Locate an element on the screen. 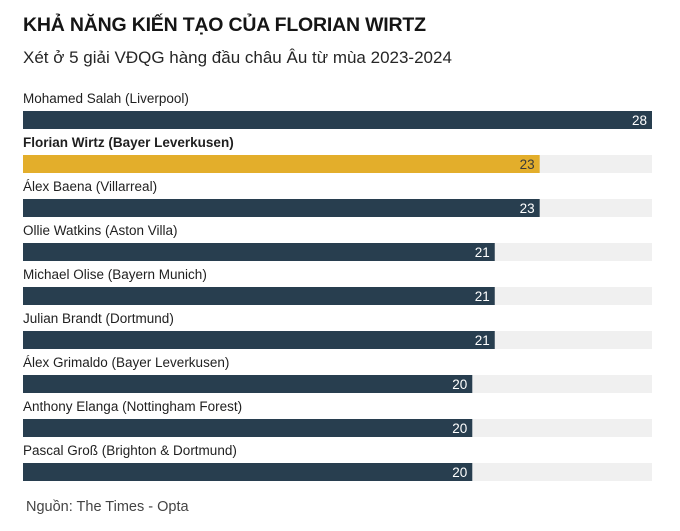 The image size is (680, 531). highlighted-bar is located at coordinates (281, 164).